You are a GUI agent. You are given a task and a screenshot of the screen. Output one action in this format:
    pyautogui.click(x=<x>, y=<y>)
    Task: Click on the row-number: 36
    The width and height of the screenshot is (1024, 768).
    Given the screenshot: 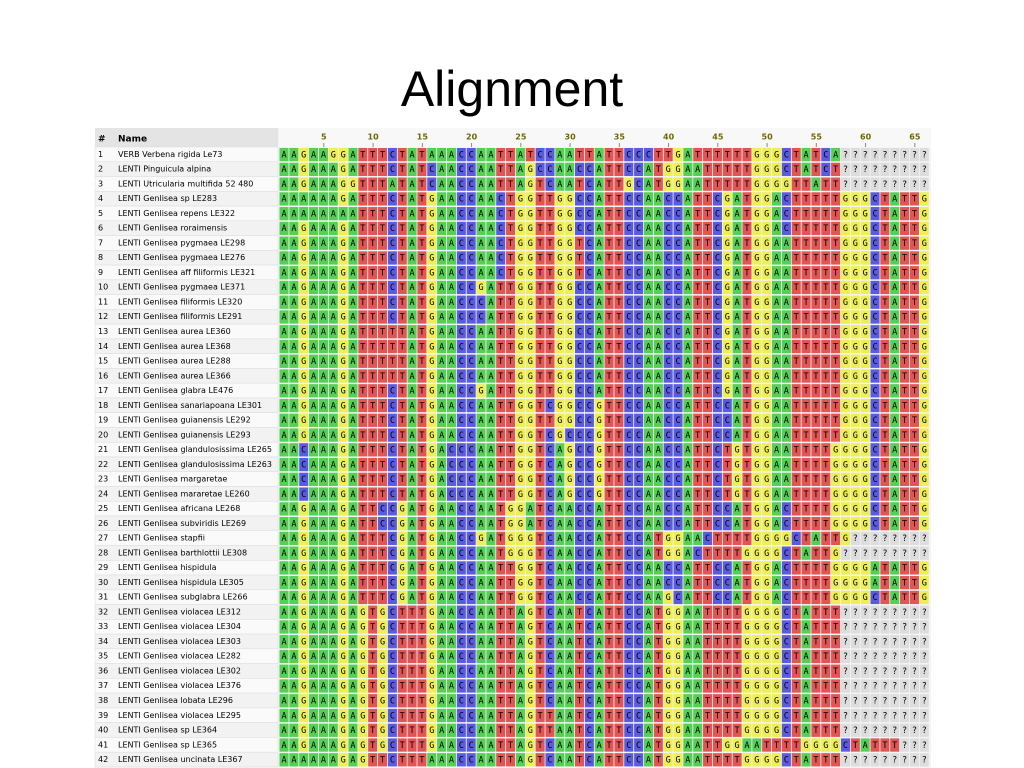 What is the action you would take?
    pyautogui.click(x=103, y=670)
    